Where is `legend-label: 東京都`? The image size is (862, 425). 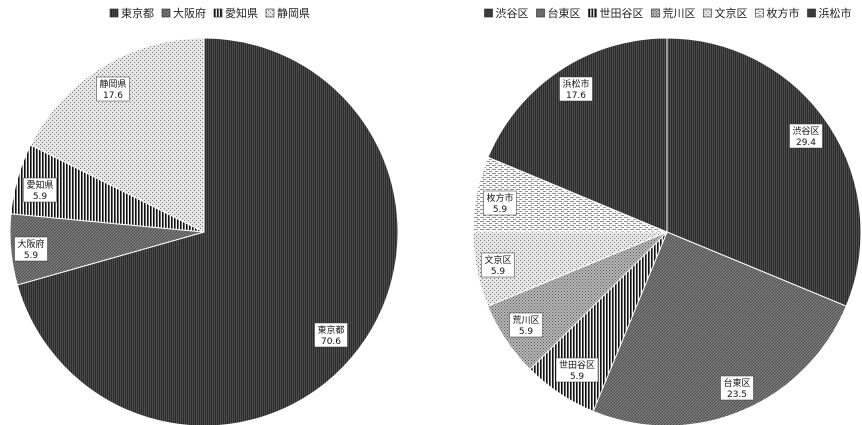 legend-label: 東京都 is located at coordinates (137, 13).